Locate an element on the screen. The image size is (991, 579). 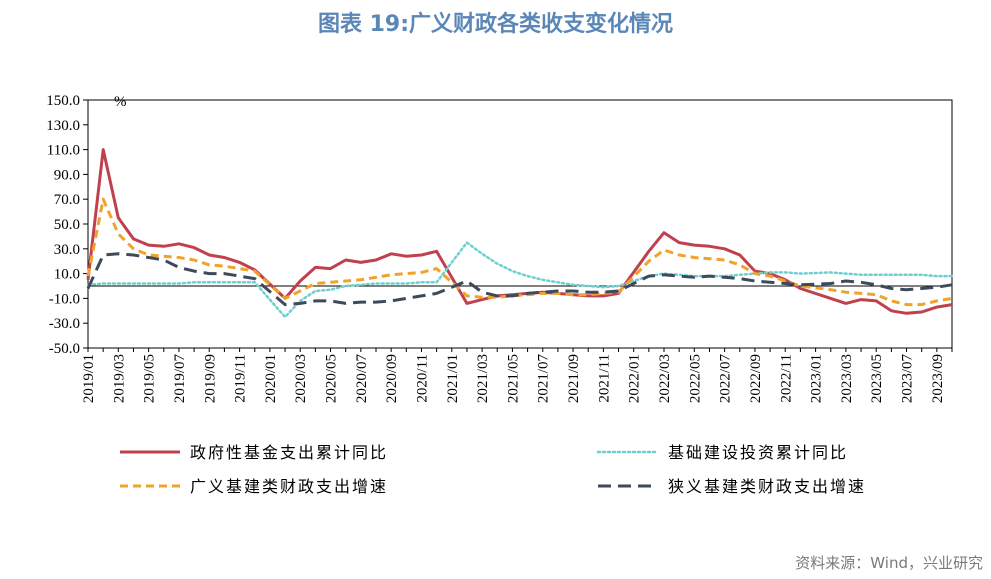
x-tick-label: 2019/05 is located at coordinates (150, 378).